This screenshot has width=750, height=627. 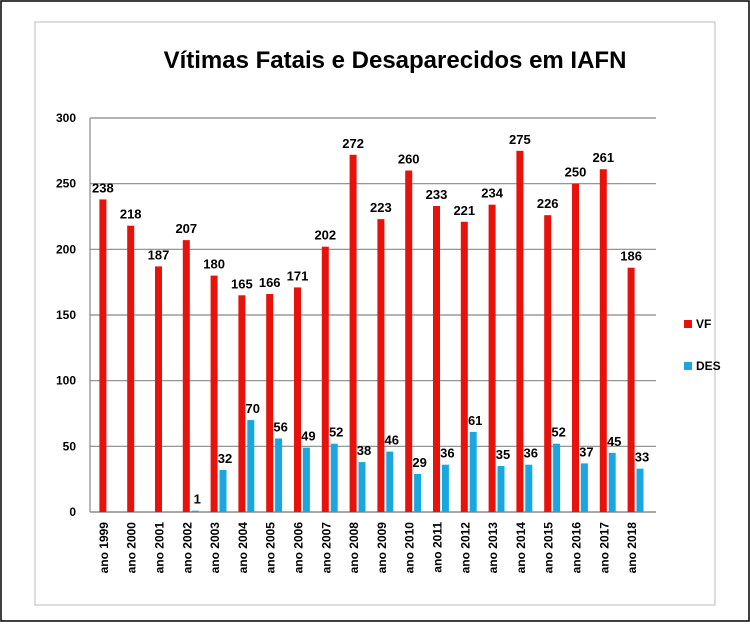 What do you see at coordinates (70, 446) in the screenshot?
I see `y-tick-label: 50` at bounding box center [70, 446].